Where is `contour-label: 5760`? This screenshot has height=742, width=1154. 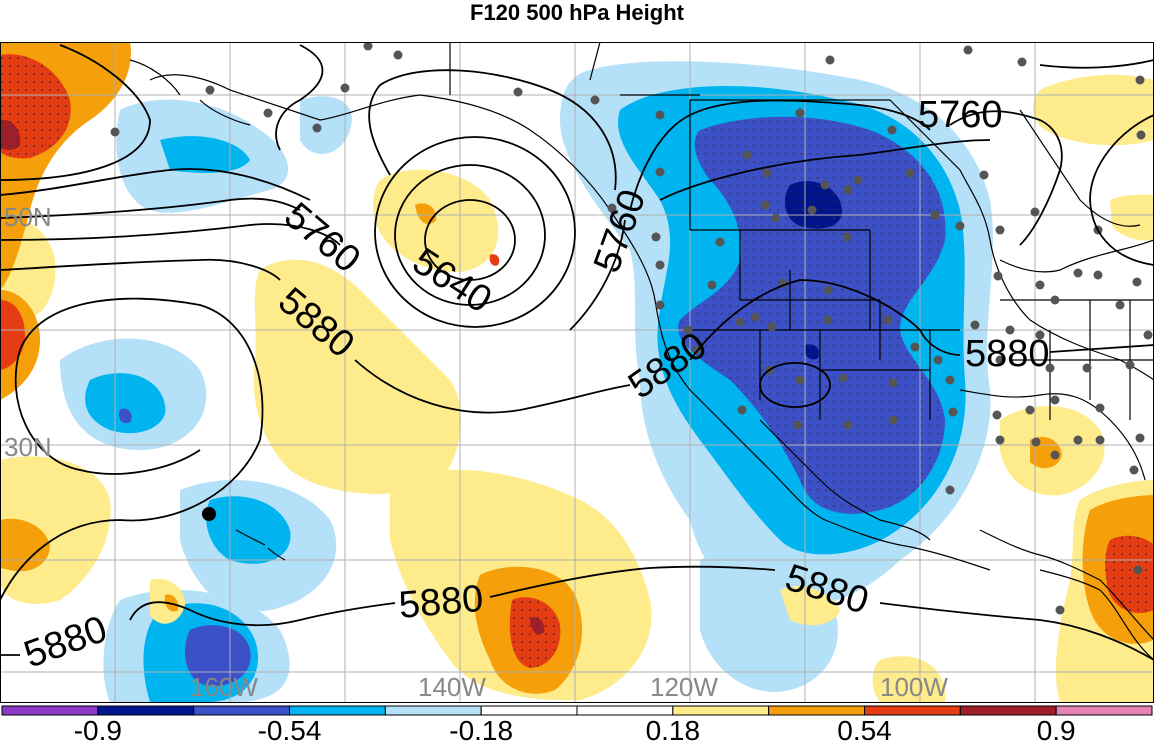 contour-label: 5760 is located at coordinates (960, 115).